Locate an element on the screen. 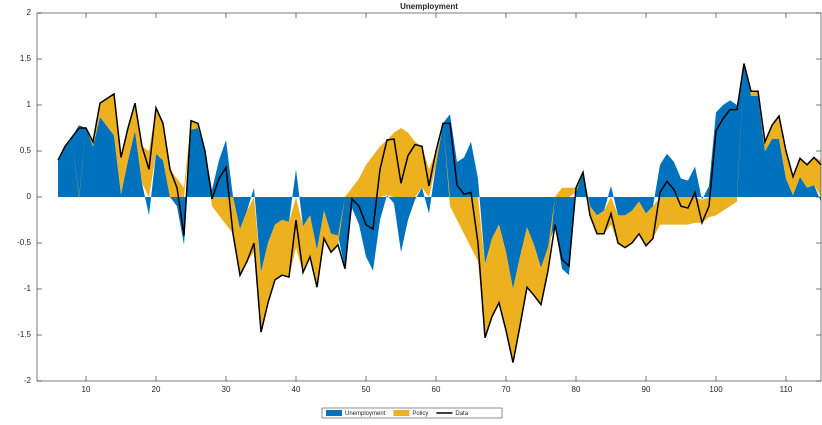  y-tick-label: 0 is located at coordinates (29, 196).